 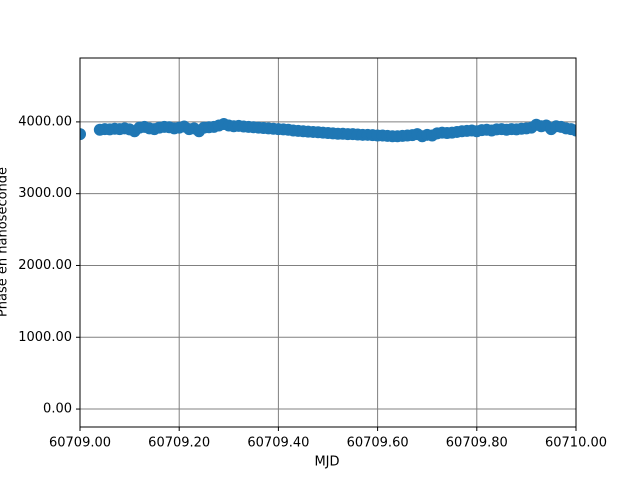 I want to click on y-tick-label: 2000.00, so click(x=45, y=265).